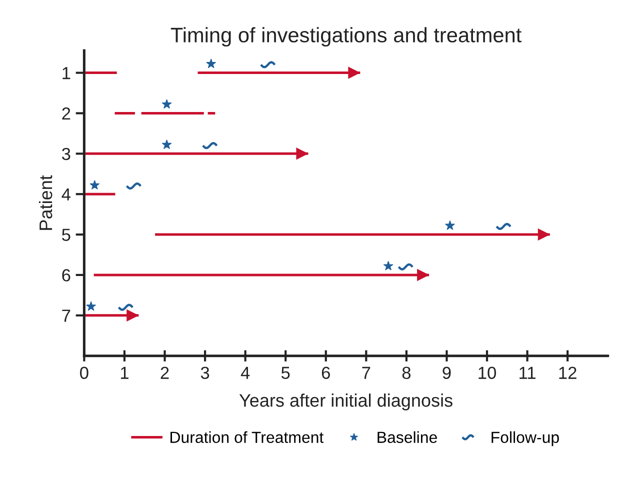 This screenshot has width=619, height=477. I want to click on x-tick-label: 6, so click(326, 373).